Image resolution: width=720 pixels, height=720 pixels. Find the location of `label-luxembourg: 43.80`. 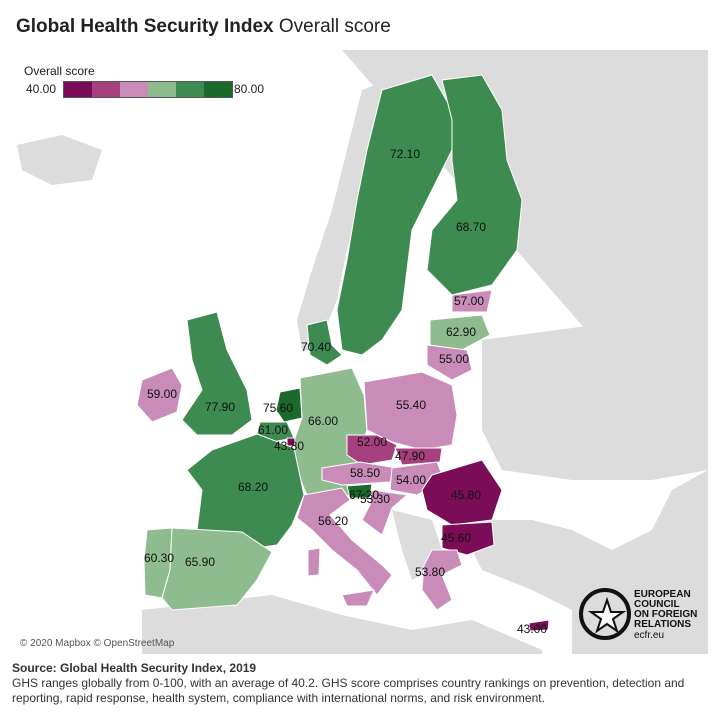

label-luxembourg: 43.80 is located at coordinates (289, 446).